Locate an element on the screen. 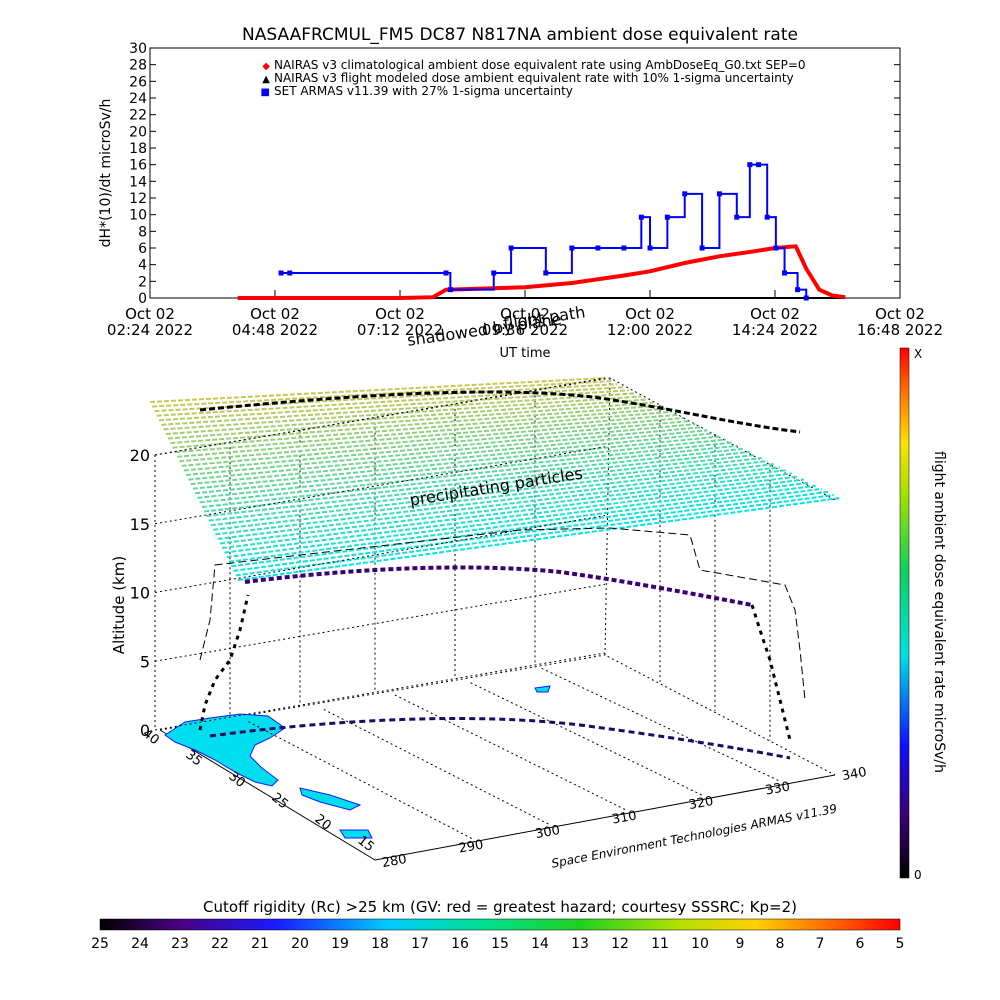  cutoff-tick-label: 10 is located at coordinates (700, 944).